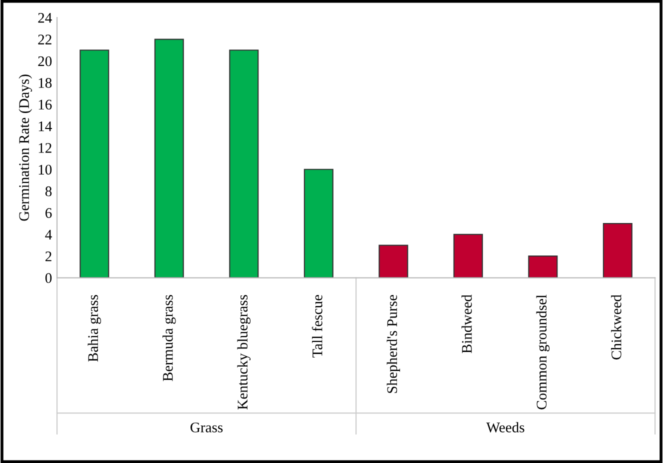 This screenshot has height=463, width=663. What do you see at coordinates (616, 327) in the screenshot?
I see `x-tick-label: Chickweed` at bounding box center [616, 327].